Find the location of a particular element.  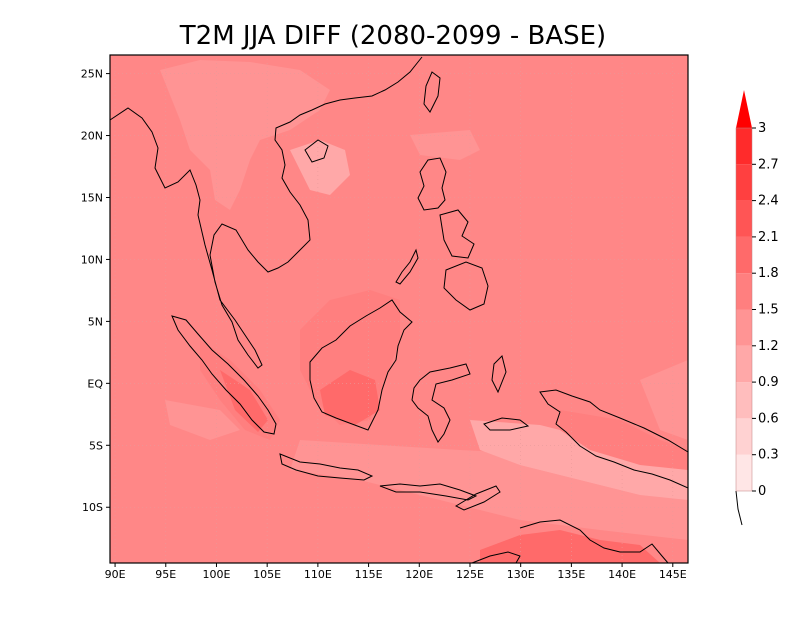

colorbar-label: 1.5 is located at coordinates (768, 310).